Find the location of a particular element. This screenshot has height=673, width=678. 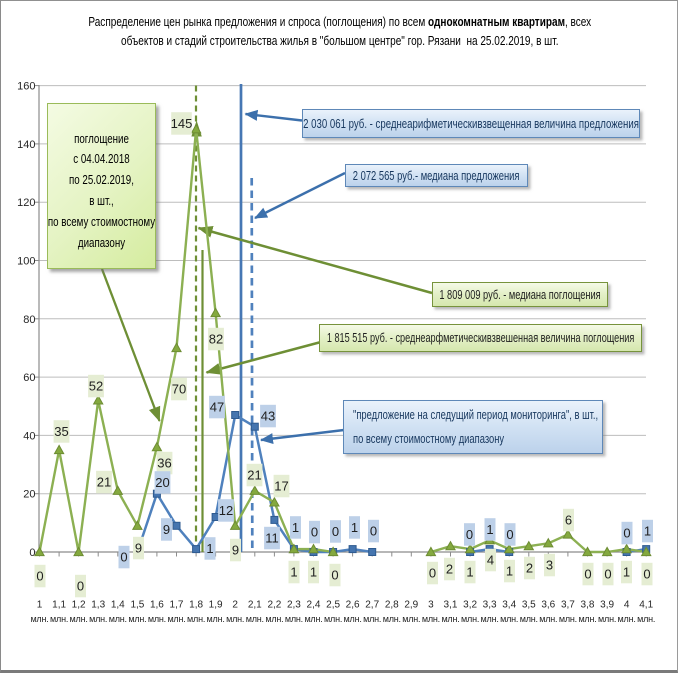

svg-text: 2,5 is located at coordinates (333, 605).